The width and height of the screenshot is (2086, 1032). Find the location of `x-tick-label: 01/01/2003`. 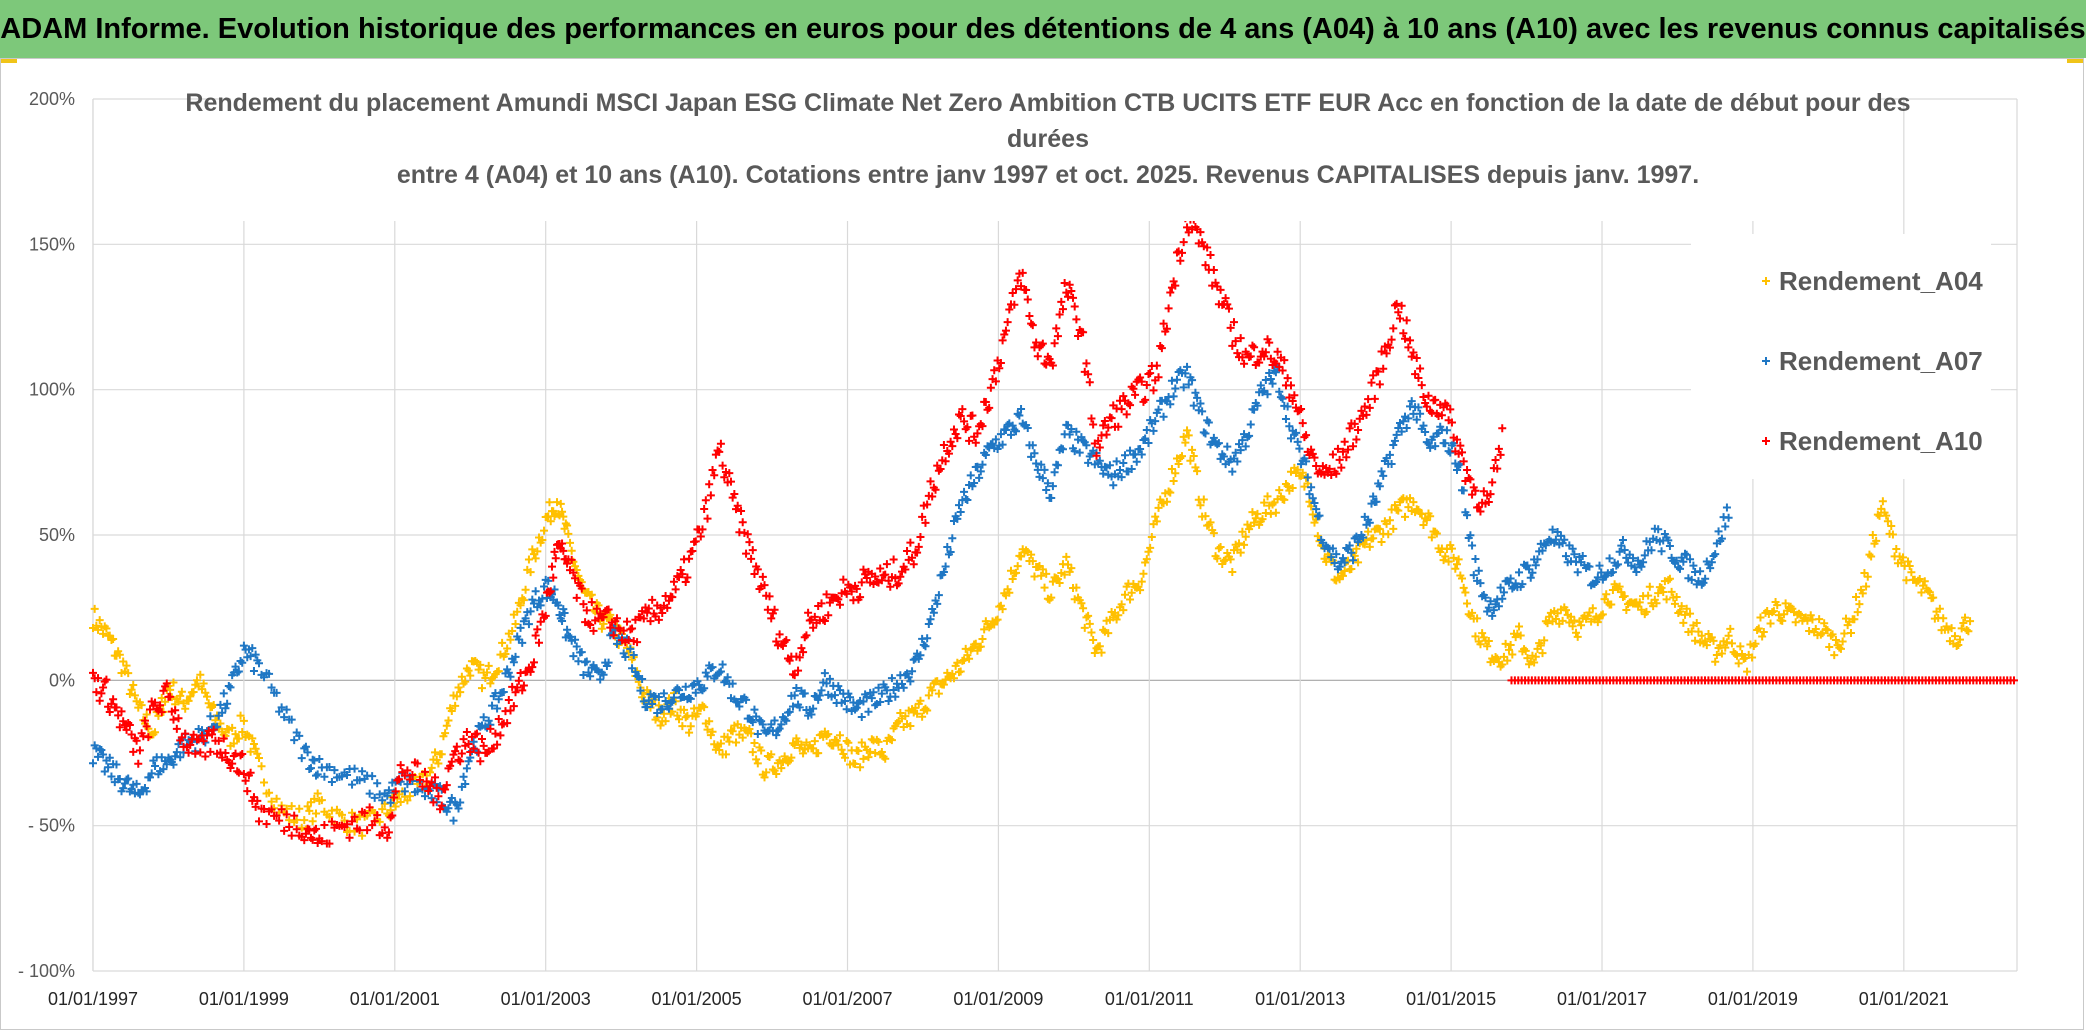

x-tick-label: 01/01/2003 is located at coordinates (546, 999).